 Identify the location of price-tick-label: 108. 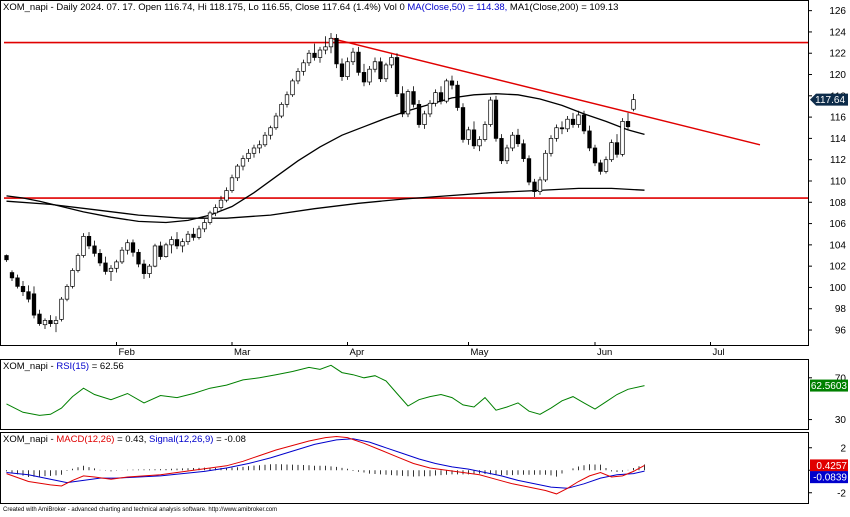
(837, 203).